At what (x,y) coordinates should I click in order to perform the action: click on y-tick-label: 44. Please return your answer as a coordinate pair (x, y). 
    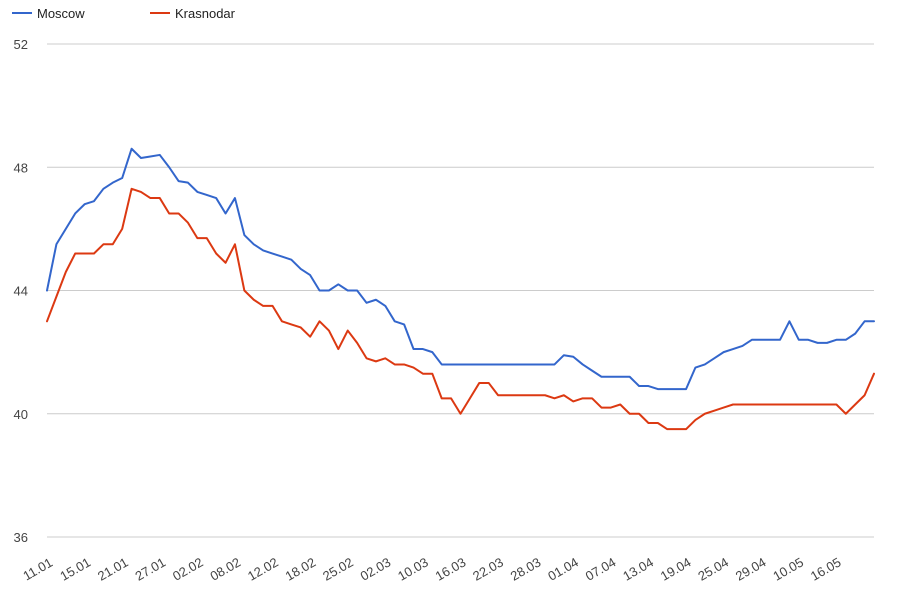
    Looking at the image, I should click on (21, 291).